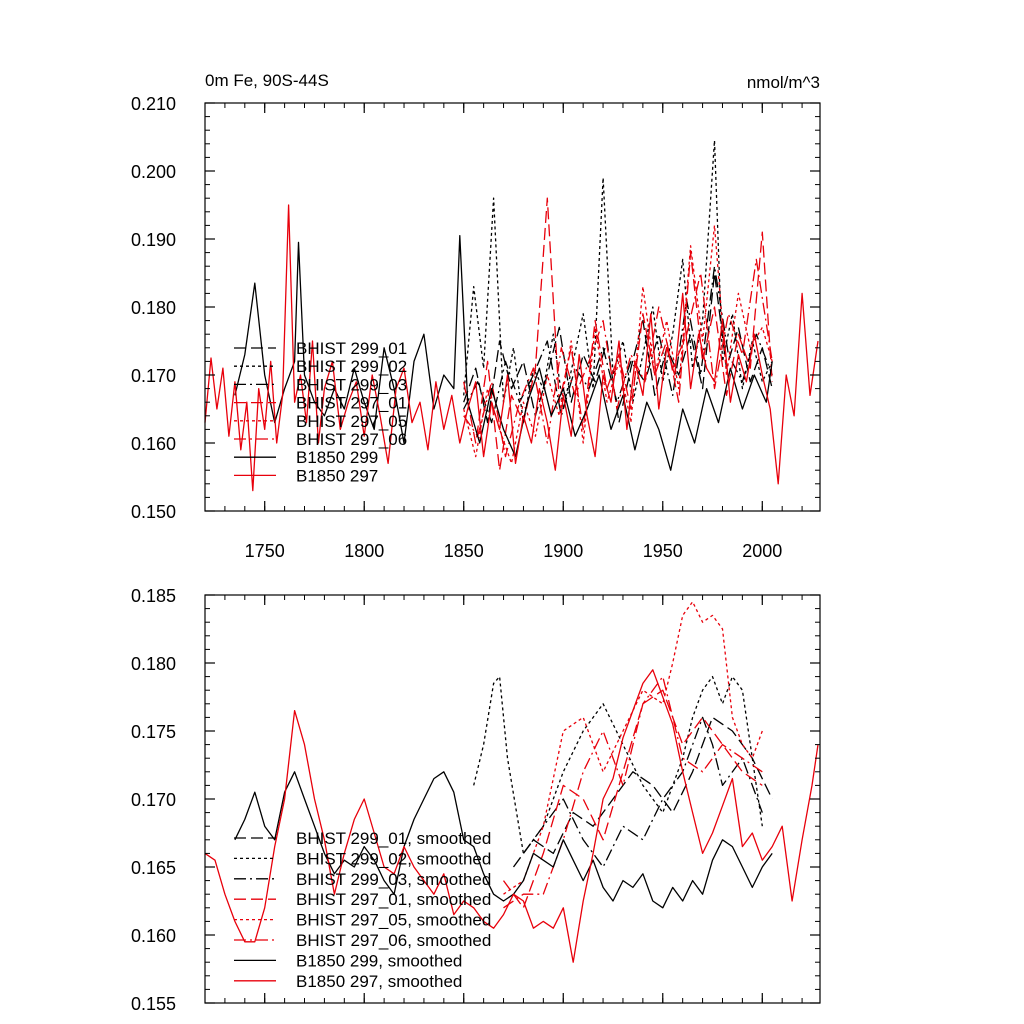 The height and width of the screenshot is (1024, 1024). I want to click on legend-label: BHIST 299_01, so click(351, 348).